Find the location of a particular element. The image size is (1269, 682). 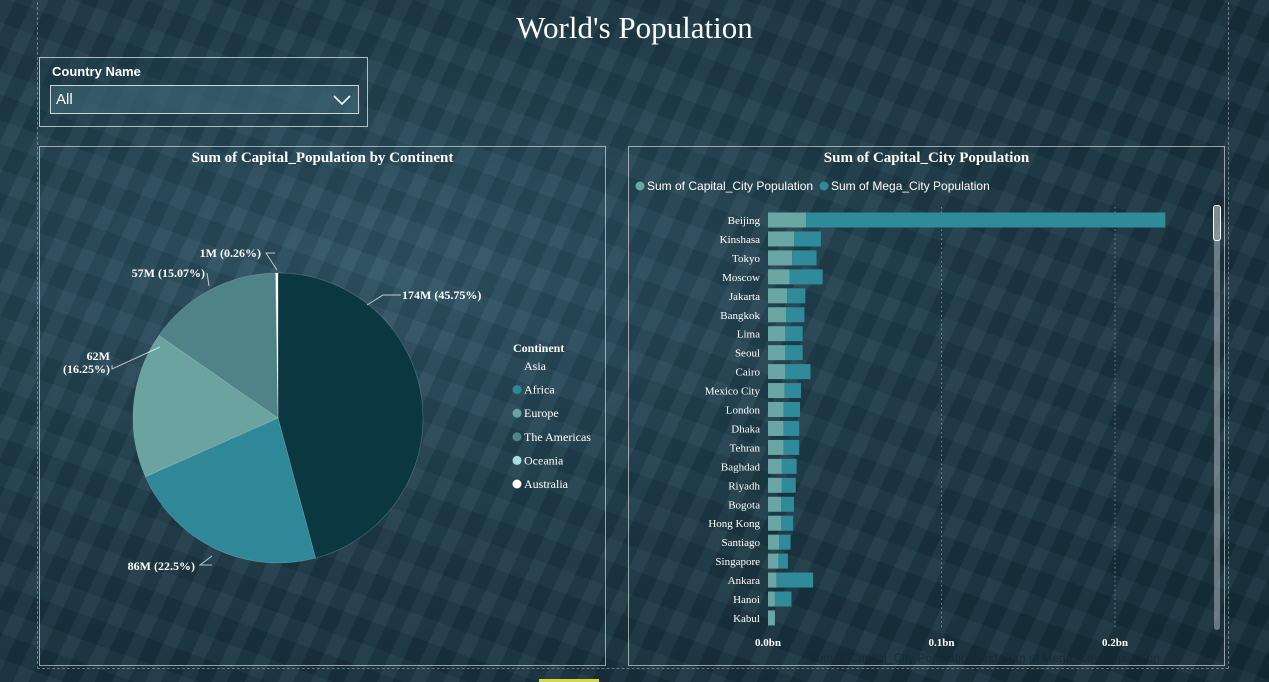

legend-item-oceania: Oceania is located at coordinates (544, 460).